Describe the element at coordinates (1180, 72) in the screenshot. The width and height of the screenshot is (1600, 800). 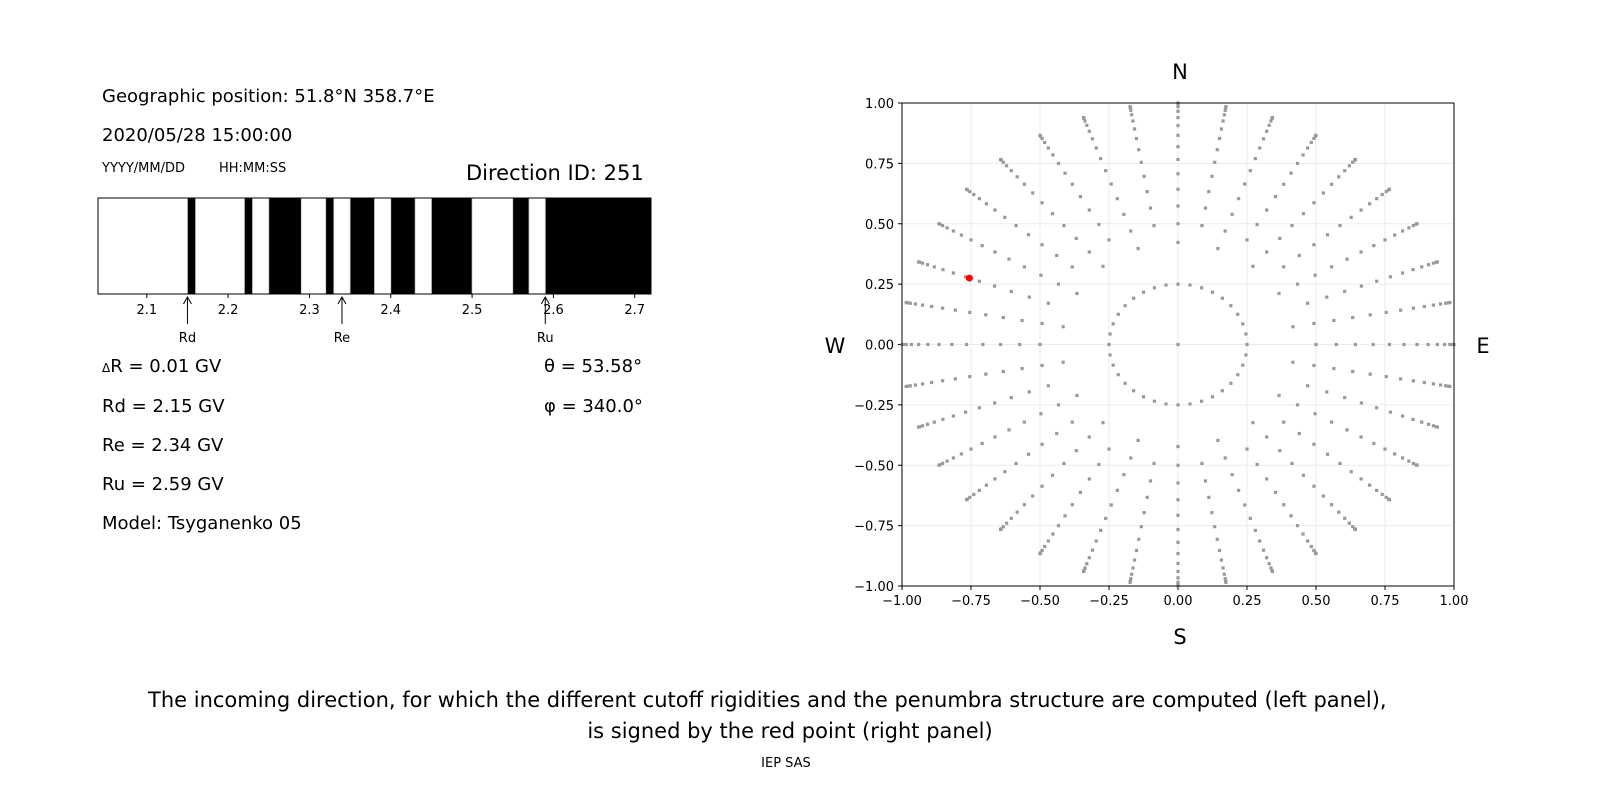
I see `compass-n: N` at that location.